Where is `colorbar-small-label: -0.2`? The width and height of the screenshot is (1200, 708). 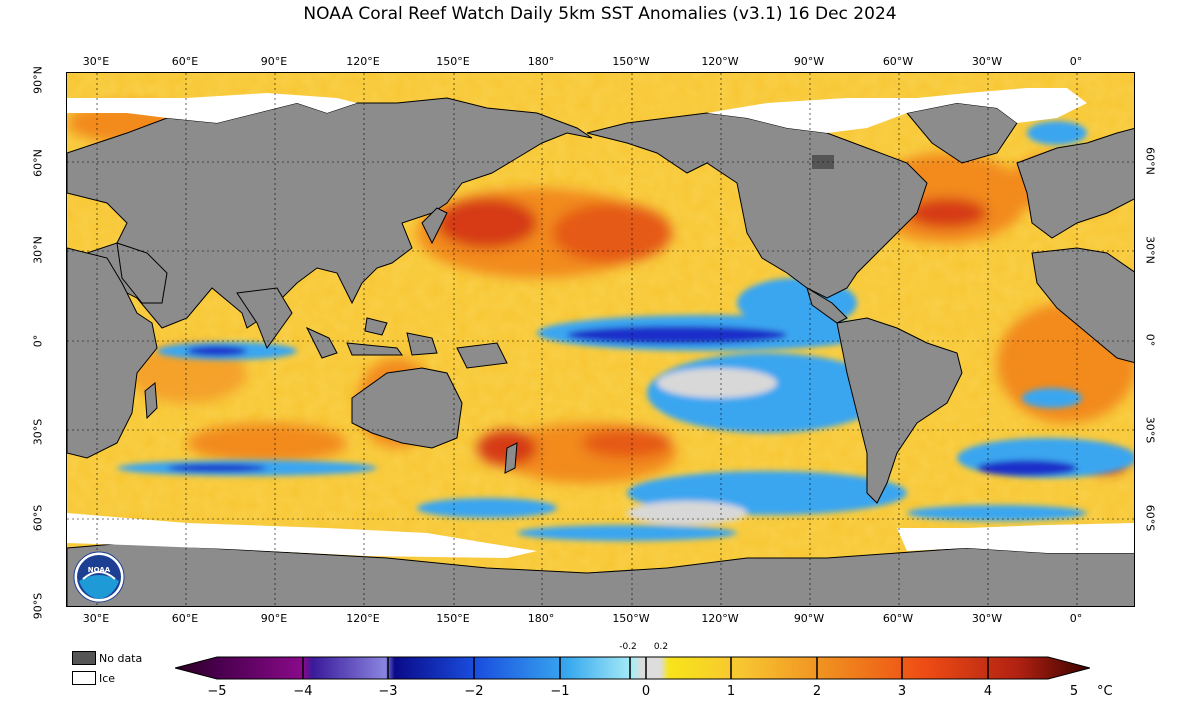 colorbar-small-label: -0.2 is located at coordinates (628, 647).